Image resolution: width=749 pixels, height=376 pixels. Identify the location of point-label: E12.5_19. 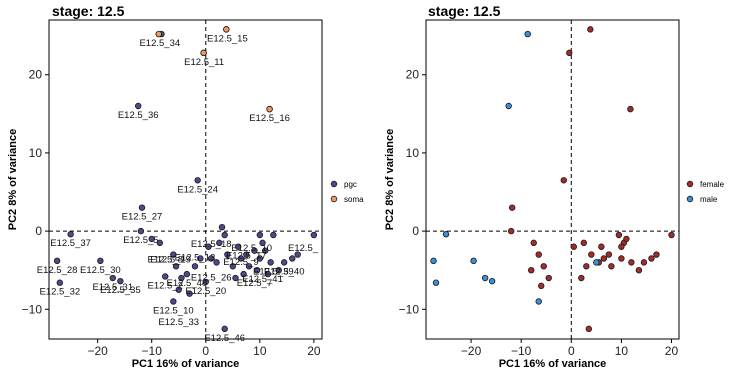
(170, 260).